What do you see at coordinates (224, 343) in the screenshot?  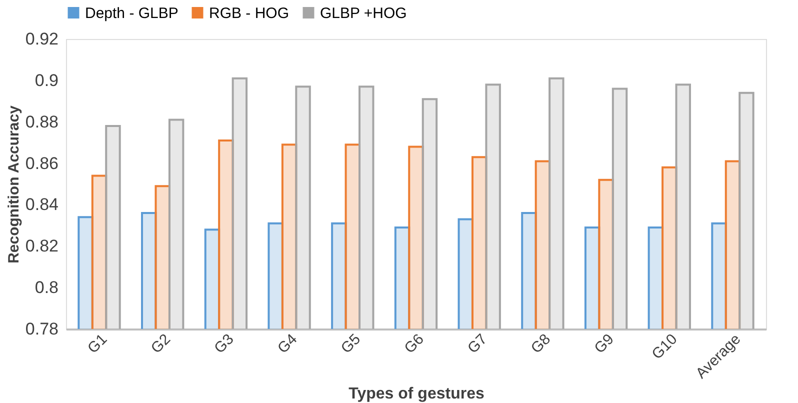 I see `x-tick-label: G3` at bounding box center [224, 343].